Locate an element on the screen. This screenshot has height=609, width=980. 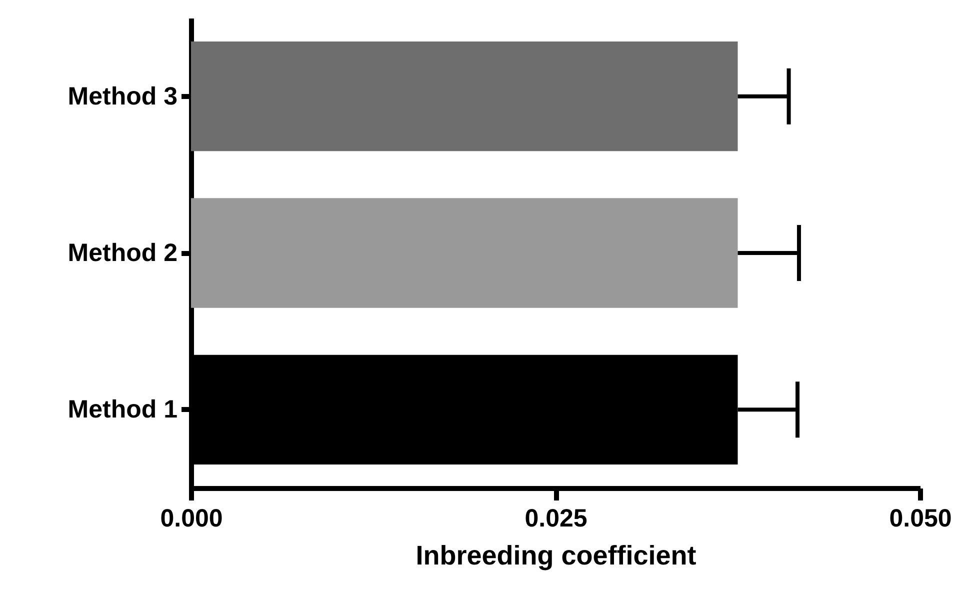
y-tick-label: Method 1 is located at coordinates (123, 410).